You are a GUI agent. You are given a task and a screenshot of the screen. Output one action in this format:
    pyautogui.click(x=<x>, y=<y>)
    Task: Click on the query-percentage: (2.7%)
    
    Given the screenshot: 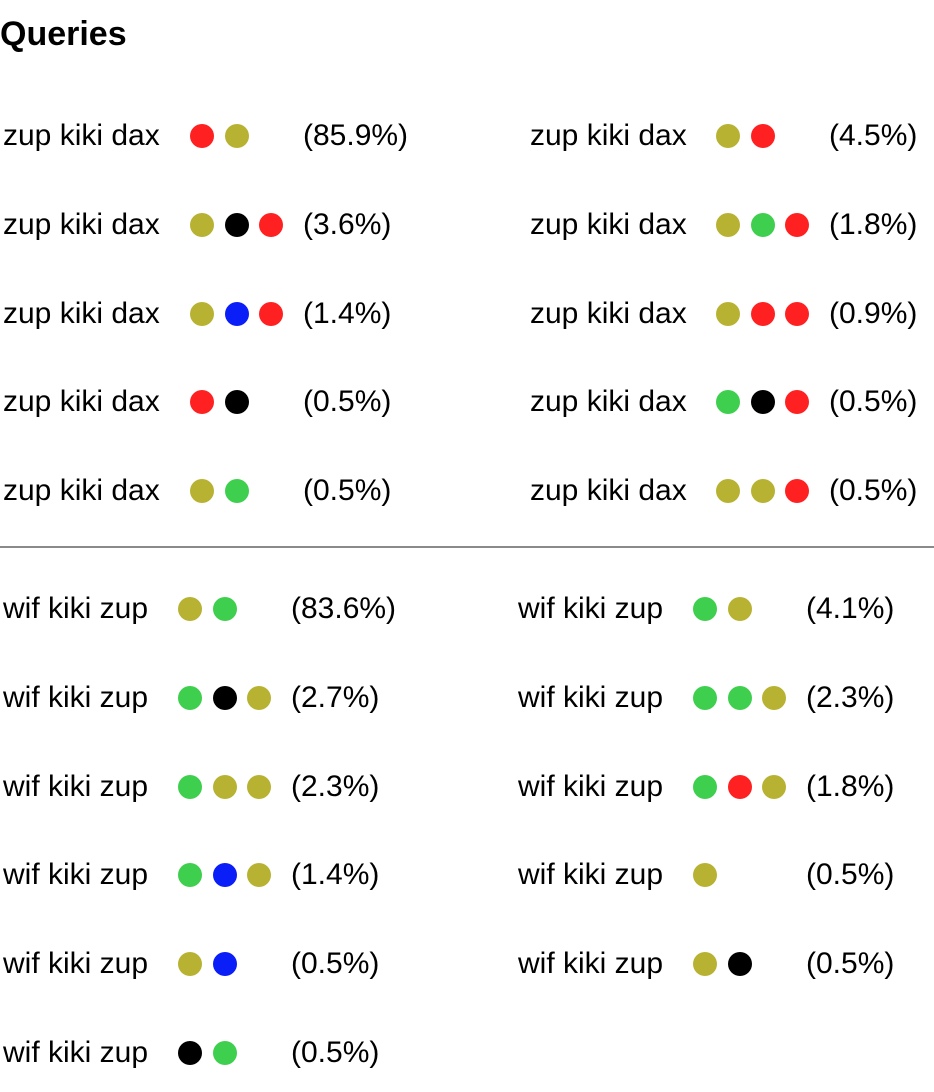 What is the action you would take?
    pyautogui.click(x=335, y=697)
    